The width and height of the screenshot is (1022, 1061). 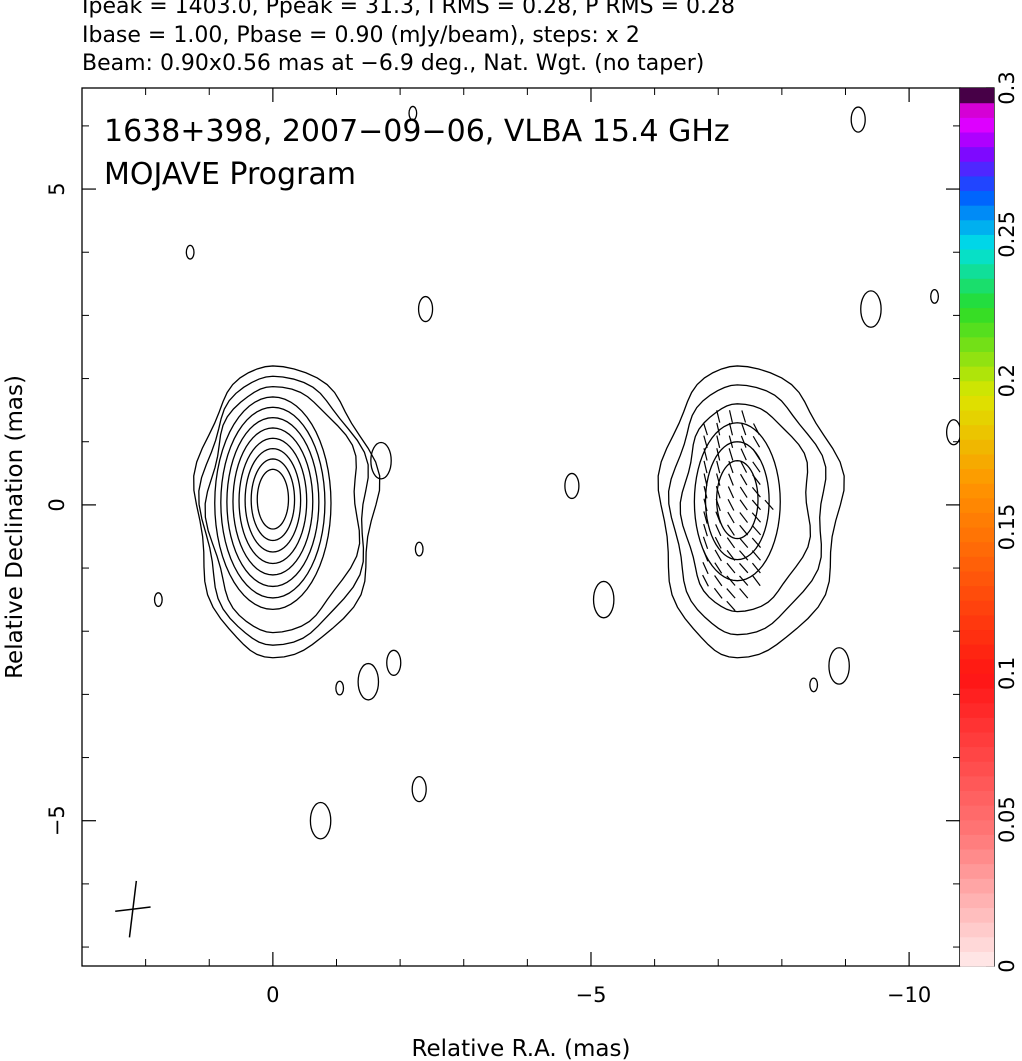 I want to click on colorbar-tick-label: 0.25, so click(x=1007, y=234).